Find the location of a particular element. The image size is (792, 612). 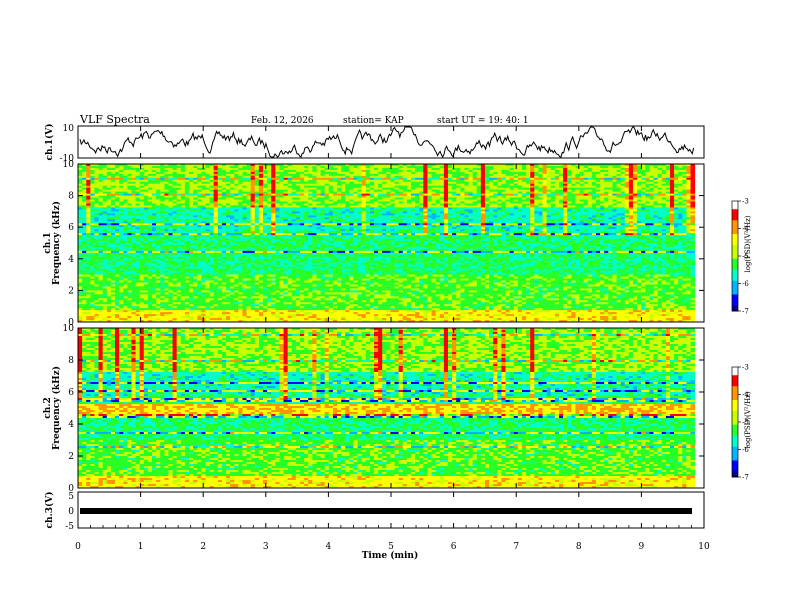

time-axis-tick-label: 1 is located at coordinates (141, 547).